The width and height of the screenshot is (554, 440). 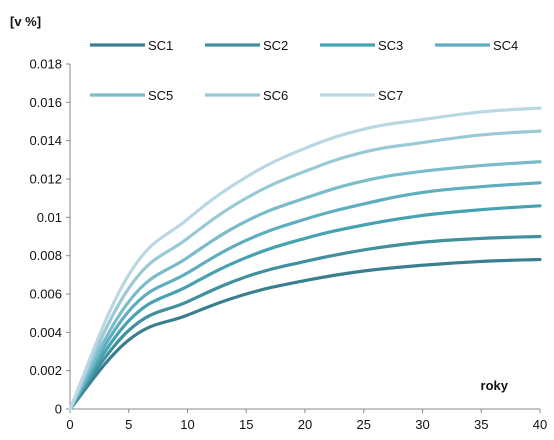 I want to click on y-tick-label: 0.002, so click(x=45, y=370).